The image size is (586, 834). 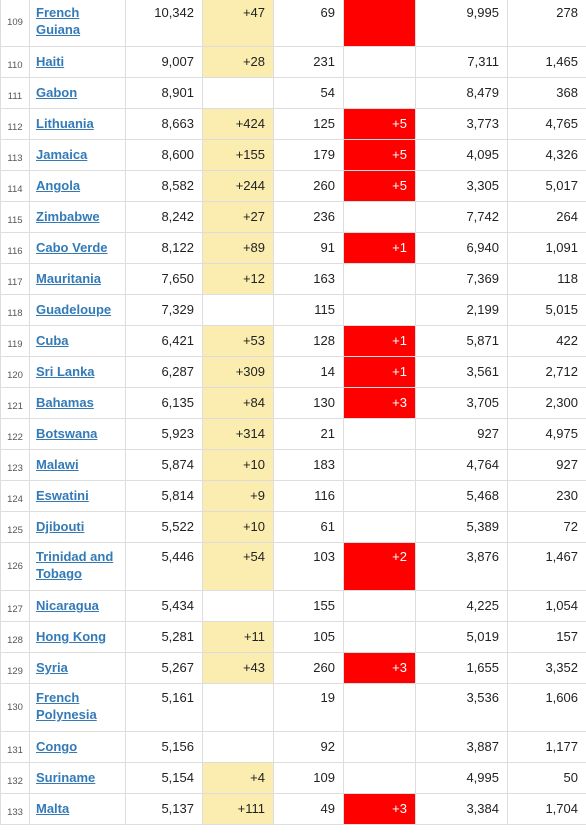 I want to click on total-deaths-cell: 125, so click(x=308, y=124).